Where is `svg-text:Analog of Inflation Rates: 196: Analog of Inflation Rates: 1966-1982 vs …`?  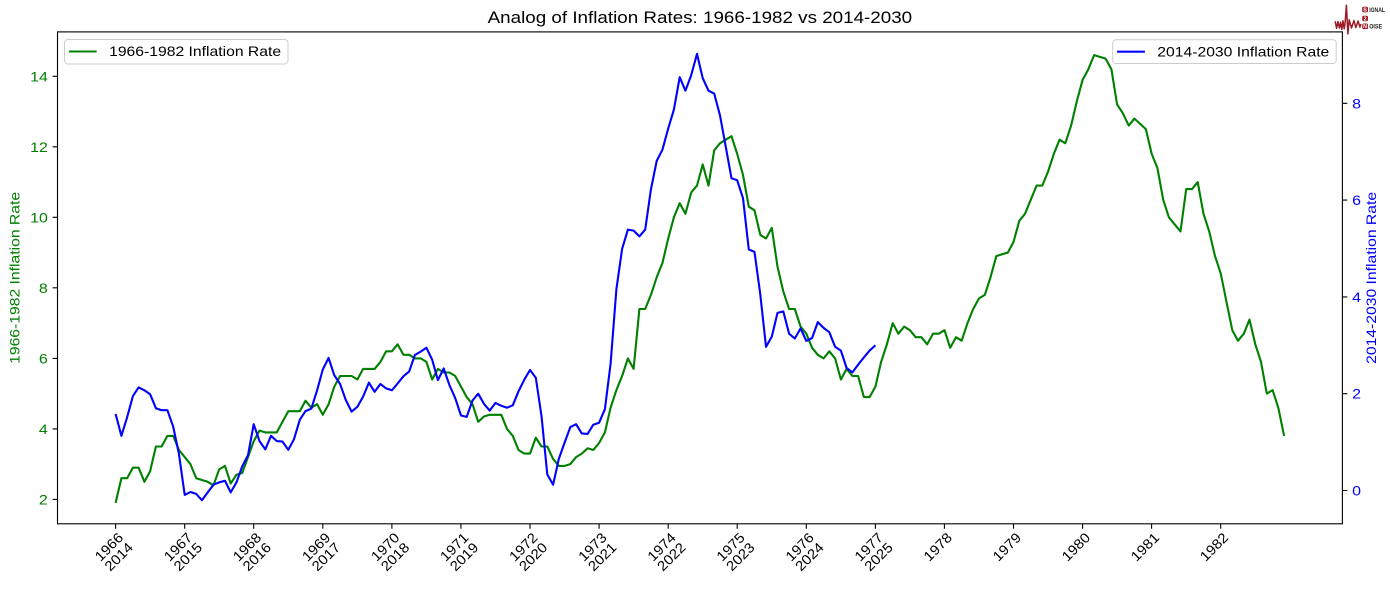 svg-text:Analog of Inflation Rates: 196: Analog of Inflation Rates: 1966-1982 vs … is located at coordinates (700, 17).